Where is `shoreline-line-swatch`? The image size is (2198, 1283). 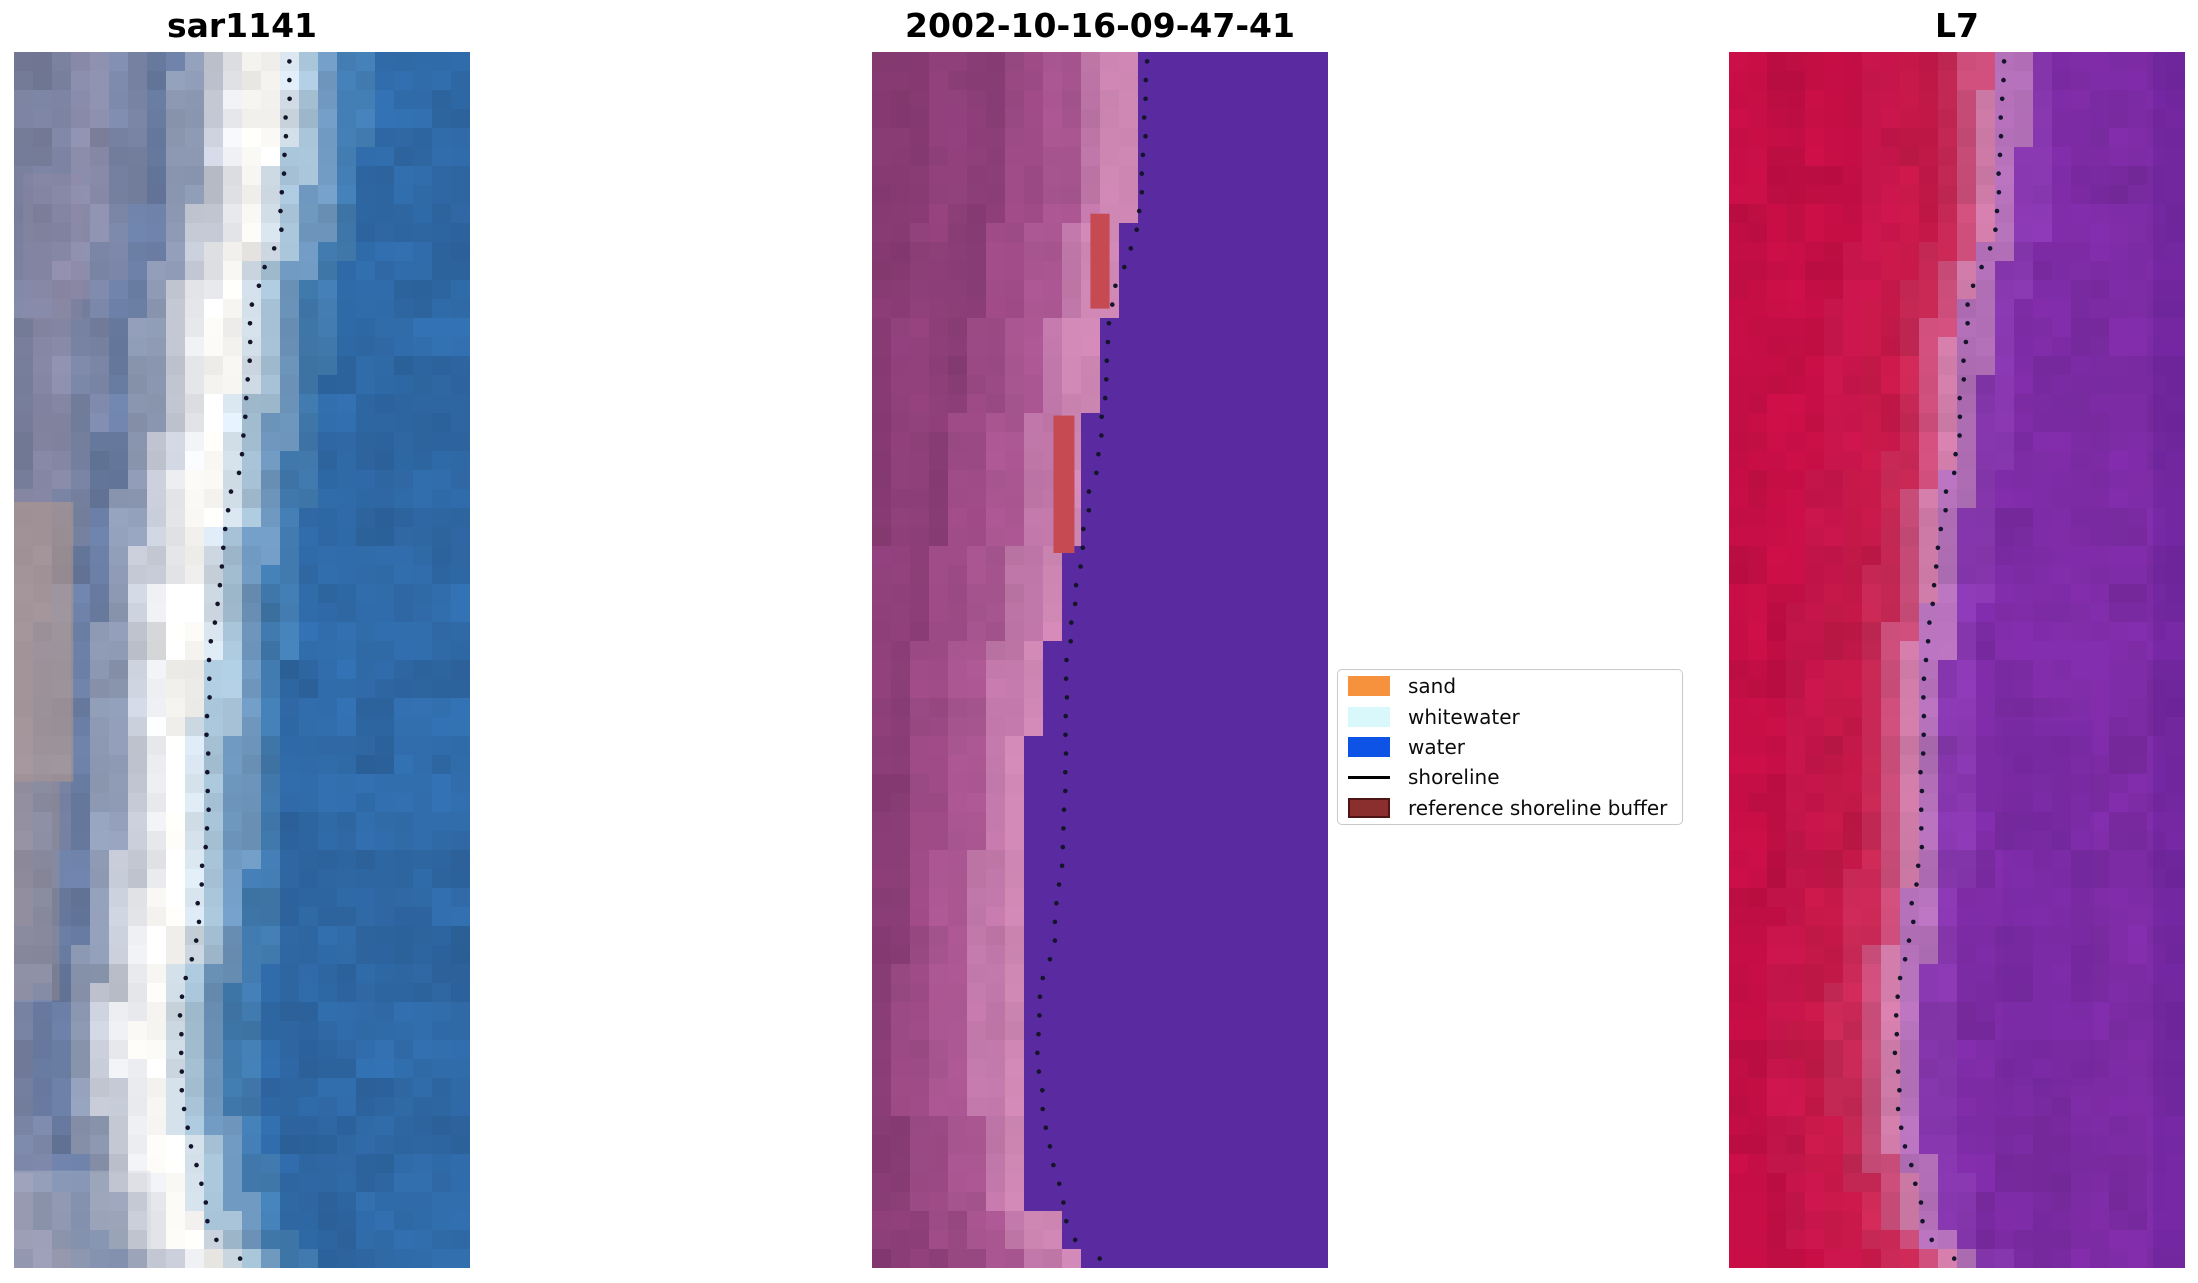 shoreline-line-swatch is located at coordinates (1369, 777).